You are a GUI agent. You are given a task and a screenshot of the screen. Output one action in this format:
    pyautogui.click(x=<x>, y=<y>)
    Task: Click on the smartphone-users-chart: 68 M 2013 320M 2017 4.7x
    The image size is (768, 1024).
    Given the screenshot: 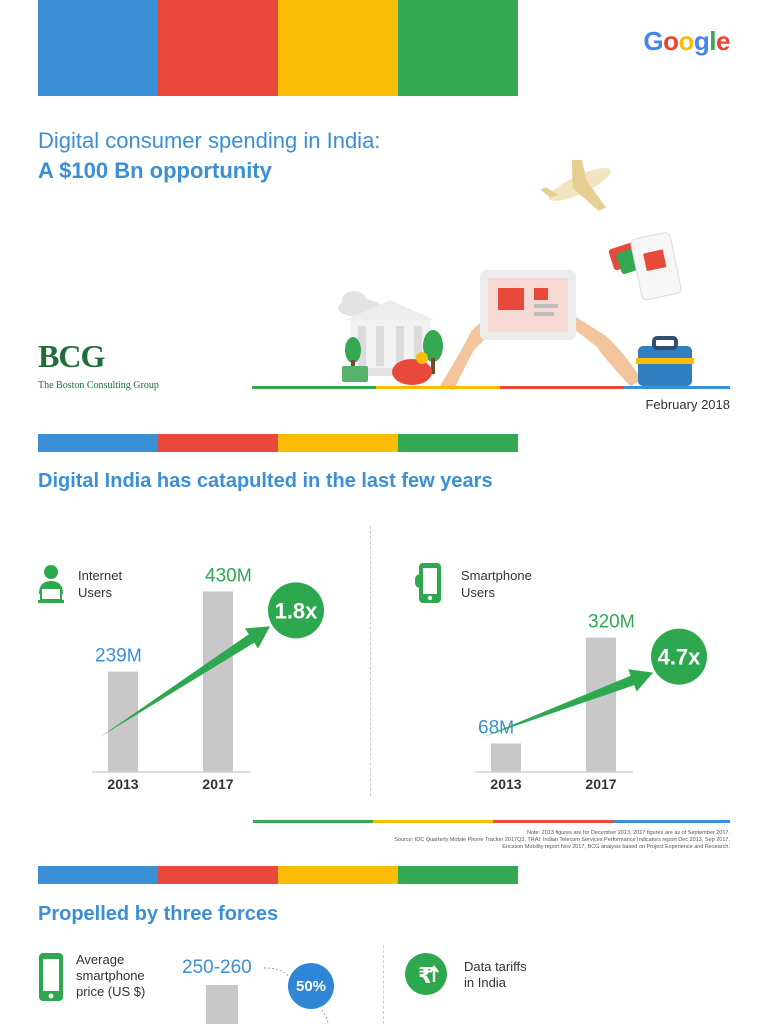 What is the action you would take?
    pyautogui.click(x=591, y=702)
    